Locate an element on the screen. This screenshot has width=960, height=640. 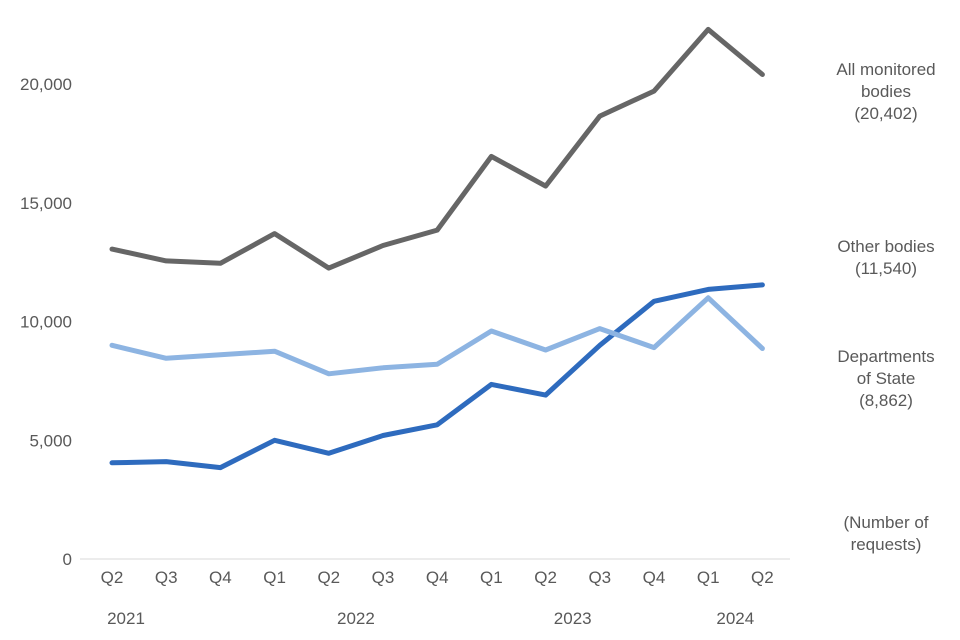
y-tick-label: 15,000 is located at coordinates (46, 203).